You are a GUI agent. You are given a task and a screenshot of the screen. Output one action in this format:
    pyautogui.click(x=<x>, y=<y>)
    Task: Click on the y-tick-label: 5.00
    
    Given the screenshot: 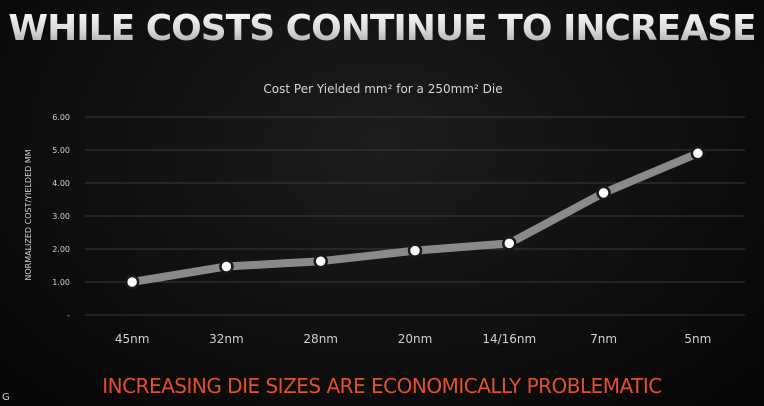 What is the action you would take?
    pyautogui.click(x=61, y=150)
    